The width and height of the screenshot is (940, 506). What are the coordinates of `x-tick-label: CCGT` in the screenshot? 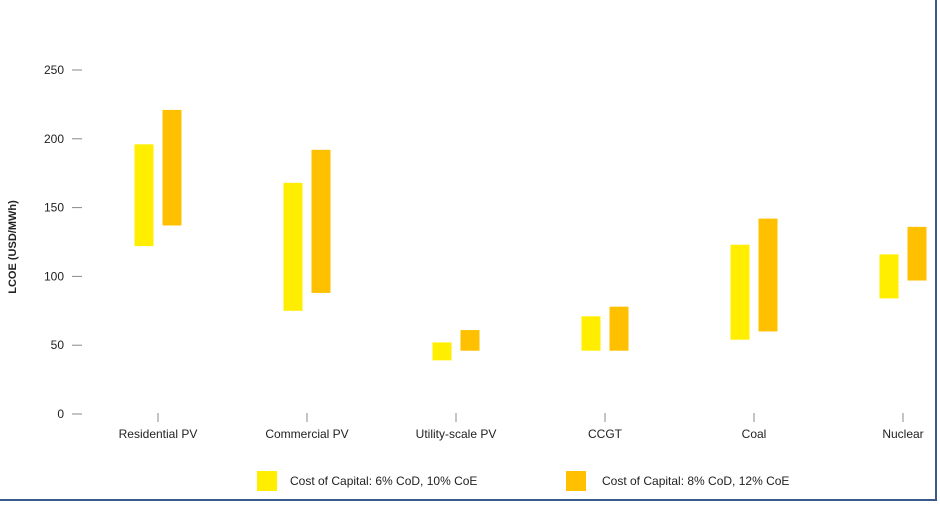 It's located at (605, 434).